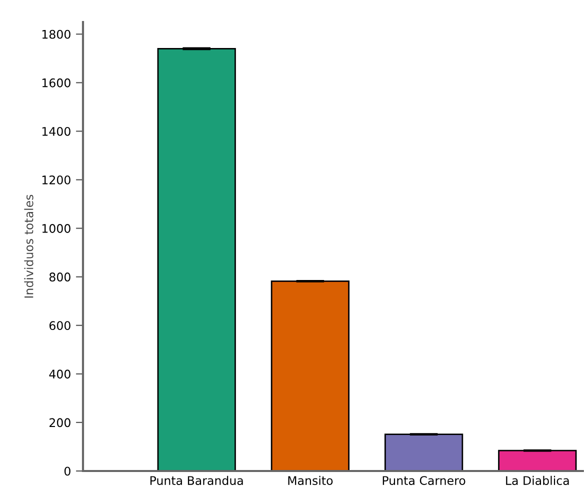  Describe the element at coordinates (56, 228) in the screenshot. I see `y-tick-label: 1000` at that location.